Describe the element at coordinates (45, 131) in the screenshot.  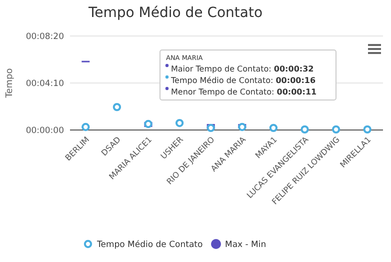
I see `y-tick-label: 00:00:00` at that location.